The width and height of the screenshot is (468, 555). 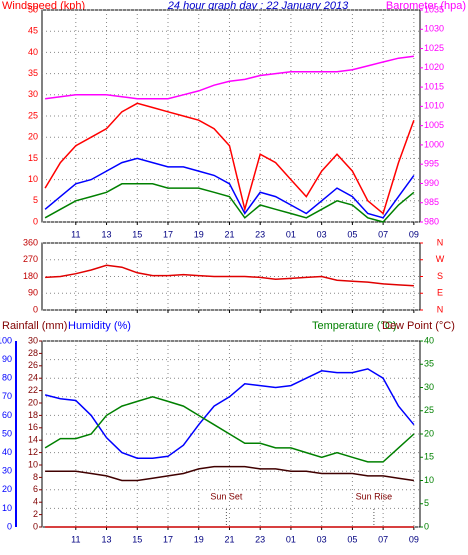 I want to click on y-tick-label: 15, so click(x=33, y=158).